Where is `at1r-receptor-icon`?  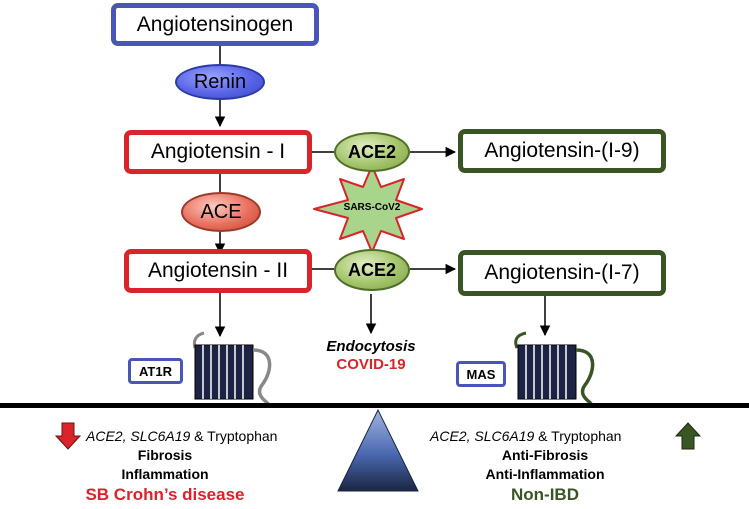
at1r-receptor-icon is located at coordinates (232, 368).